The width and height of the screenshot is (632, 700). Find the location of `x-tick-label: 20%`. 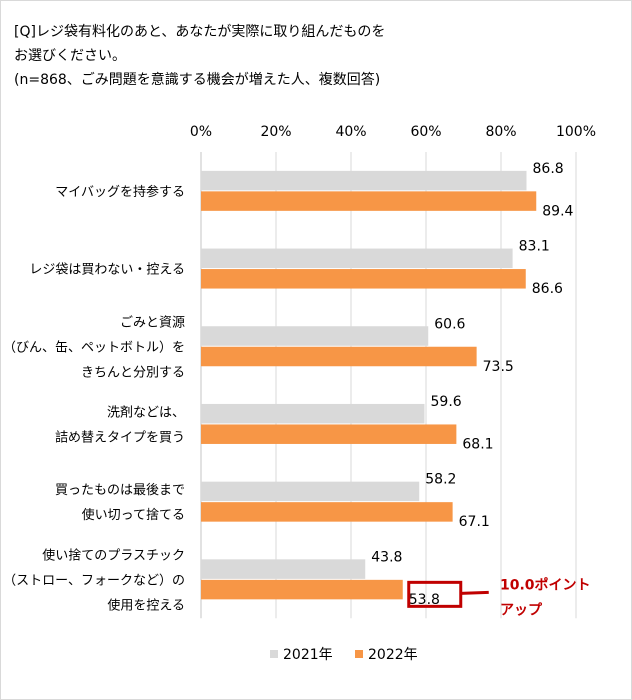

x-tick-label: 20% is located at coordinates (275, 132).